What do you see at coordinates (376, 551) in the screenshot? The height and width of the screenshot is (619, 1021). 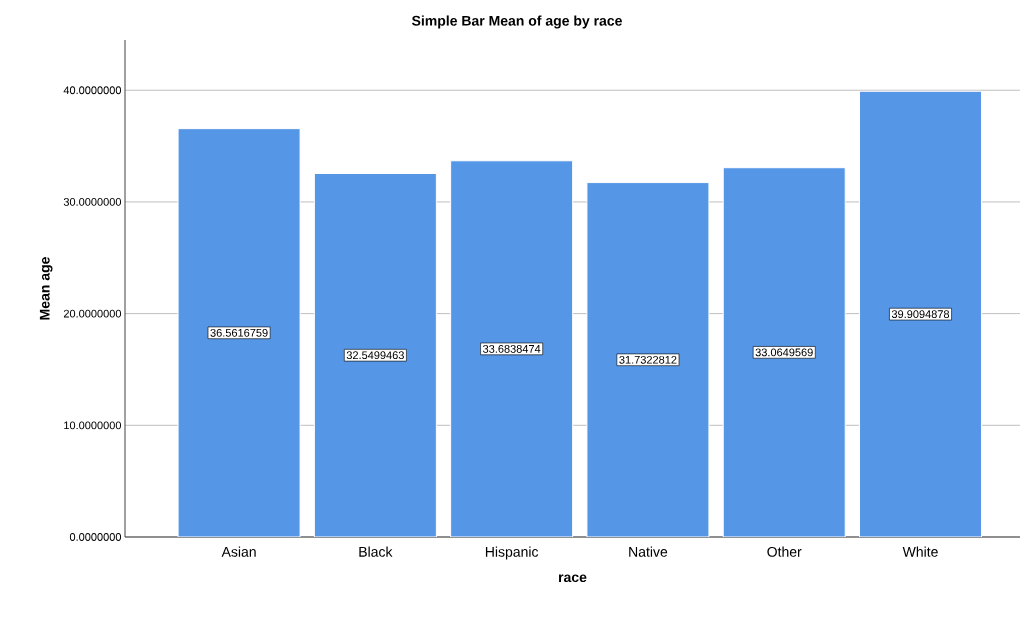 I see `x-tick-label: Black` at bounding box center [376, 551].